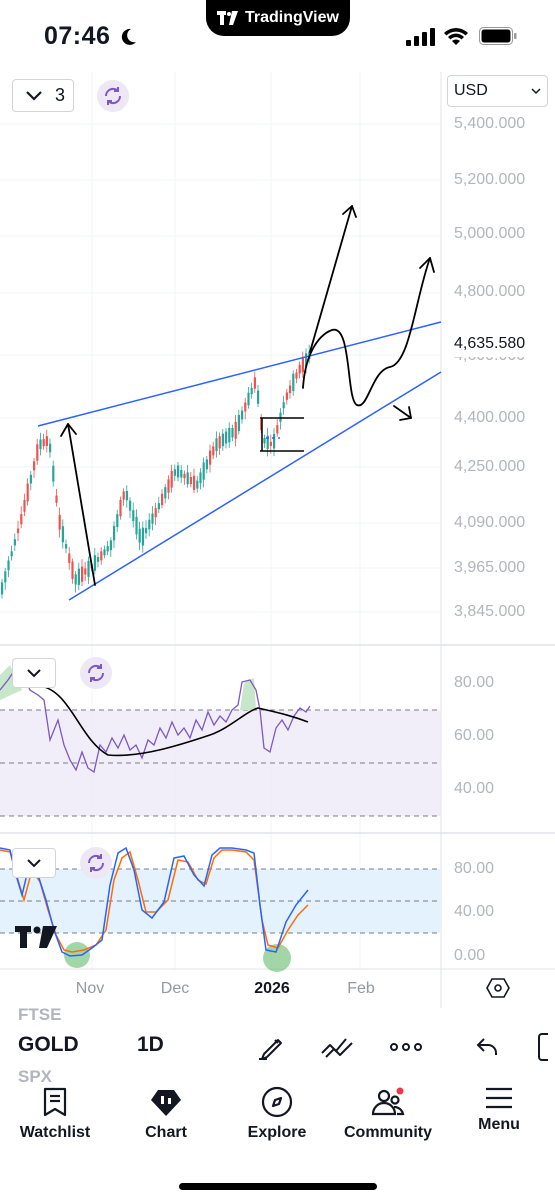 Image resolution: width=555 pixels, height=1200 pixels. I want to click on time-tick: Dec, so click(175, 988).